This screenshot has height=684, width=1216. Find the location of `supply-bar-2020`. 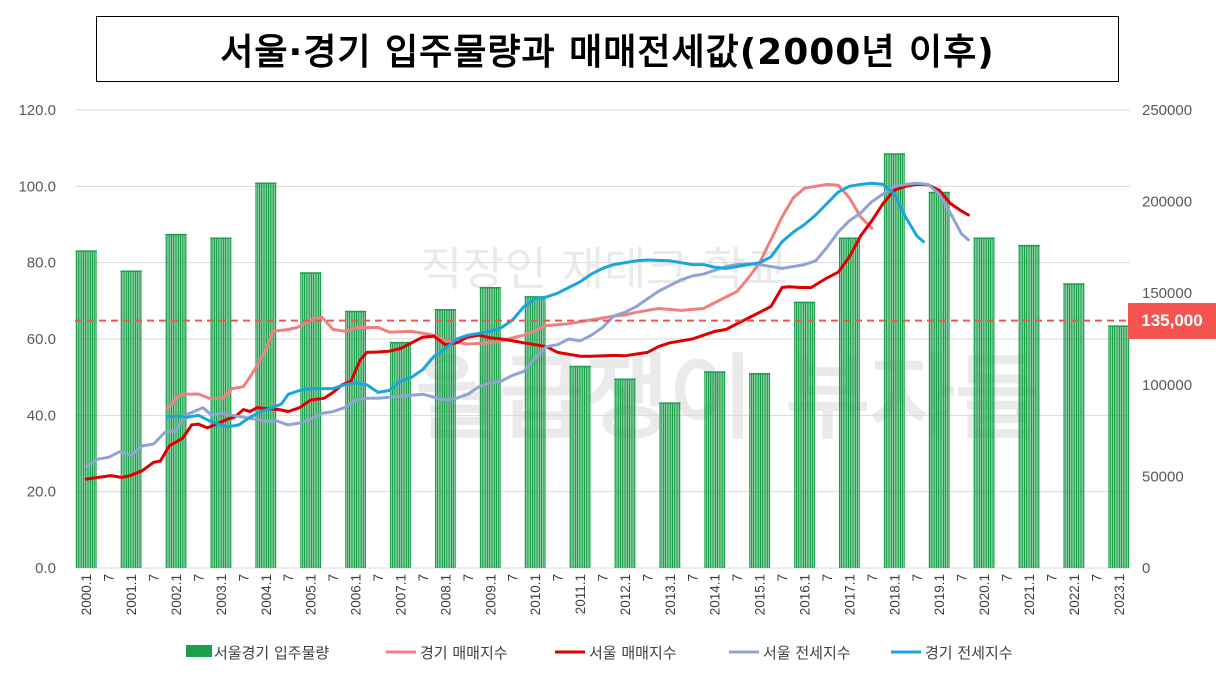

supply-bar-2020 is located at coordinates (984, 402).